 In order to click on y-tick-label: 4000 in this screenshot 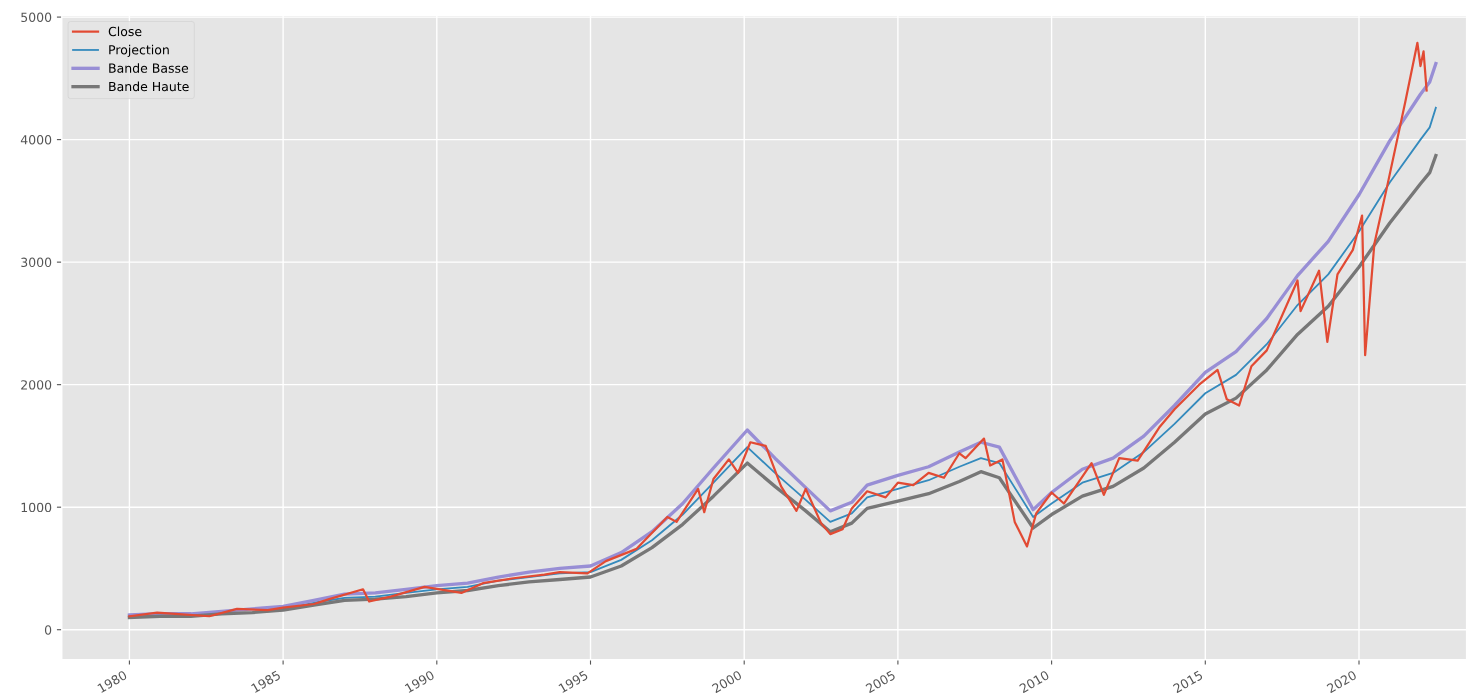, I will do `click(36, 140)`.